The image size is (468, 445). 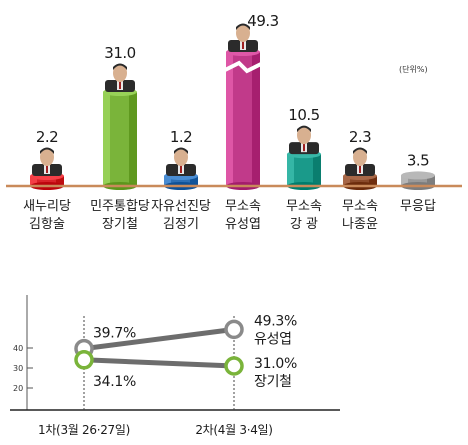 I want to click on bar-value-label: 3.5, so click(x=418, y=160).